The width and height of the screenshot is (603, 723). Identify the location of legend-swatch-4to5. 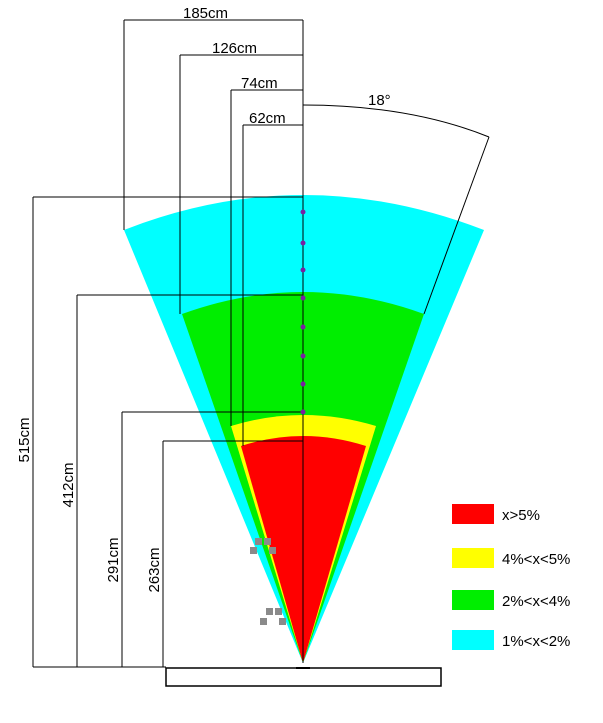
(473, 558).